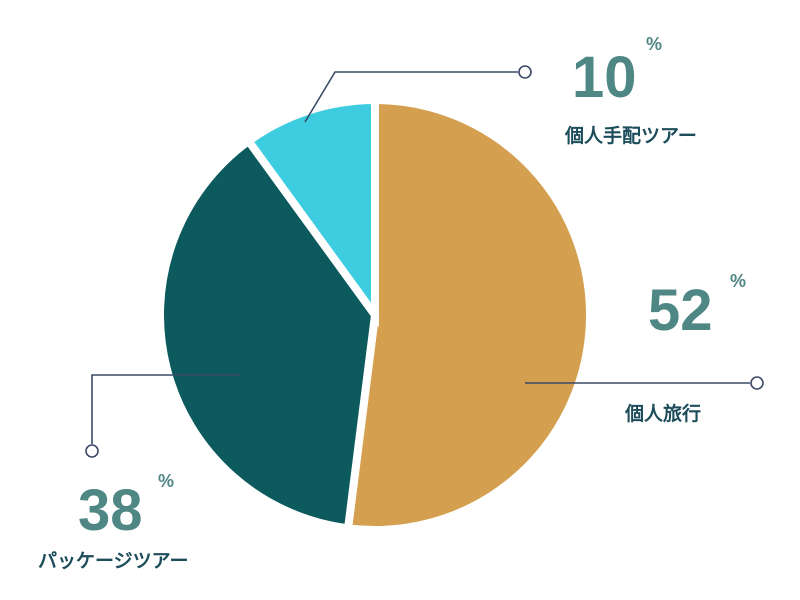  What do you see at coordinates (113, 561) in the screenshot?
I see `category-label: パッケージツアー` at bounding box center [113, 561].